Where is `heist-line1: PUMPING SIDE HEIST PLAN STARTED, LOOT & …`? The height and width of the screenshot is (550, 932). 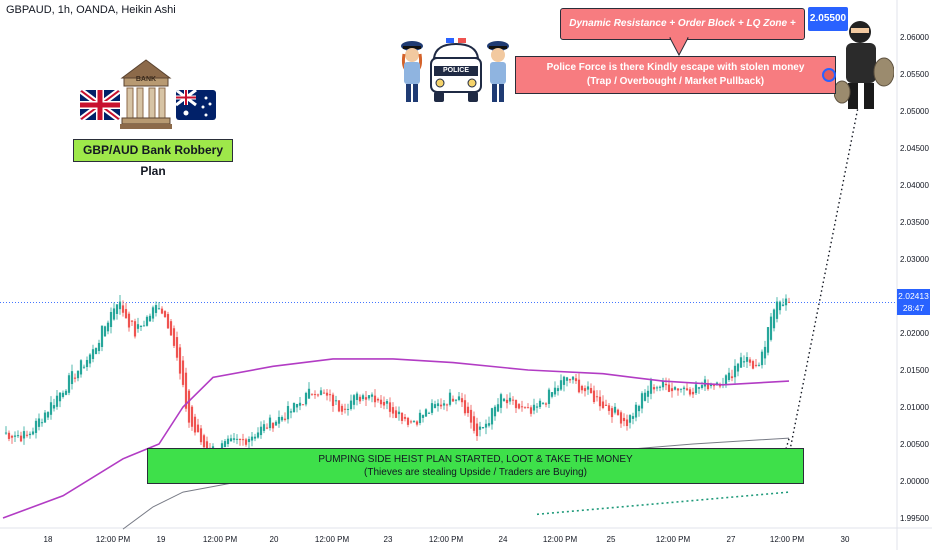 heist-line1: PUMPING SIDE HEIST PLAN STARTED, LOOT & … is located at coordinates (475, 459).